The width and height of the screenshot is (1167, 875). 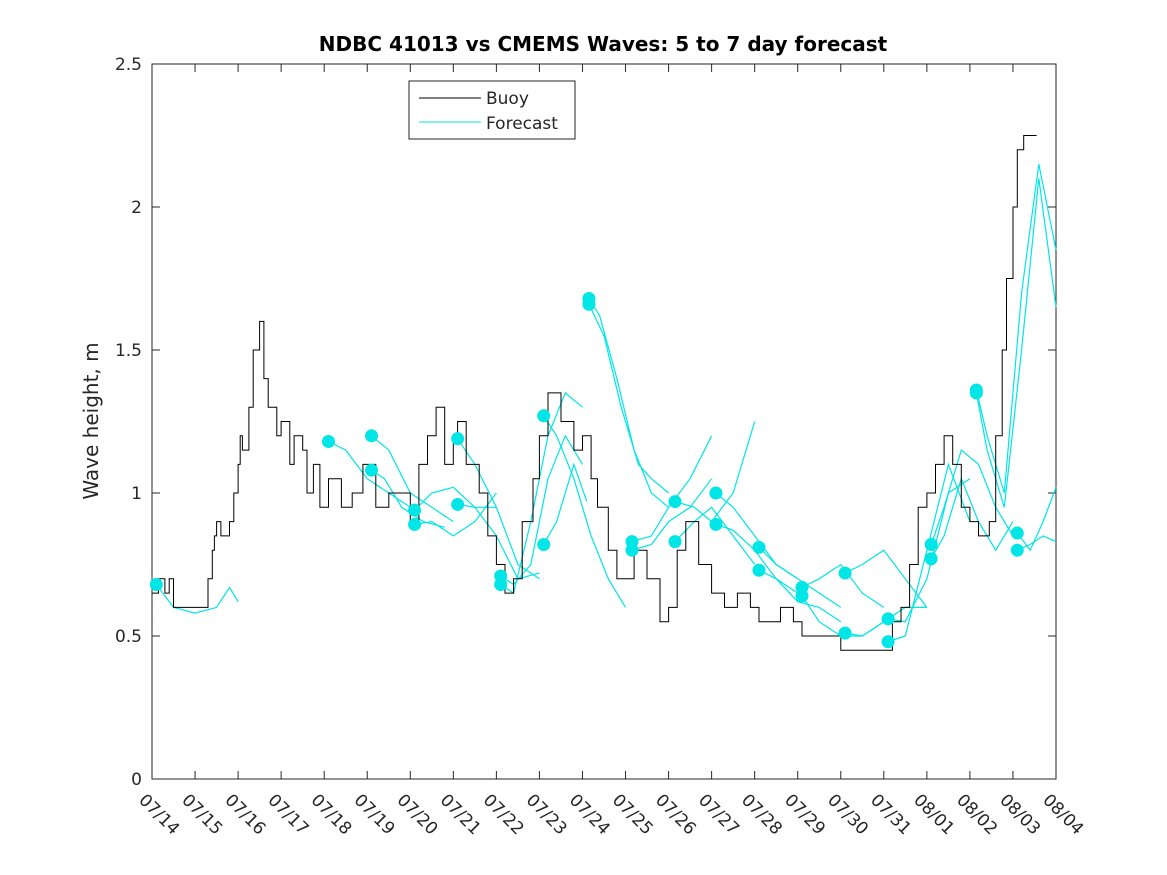 What do you see at coordinates (460, 814) in the screenshot?
I see `x-tick-label: 07/21` at bounding box center [460, 814].